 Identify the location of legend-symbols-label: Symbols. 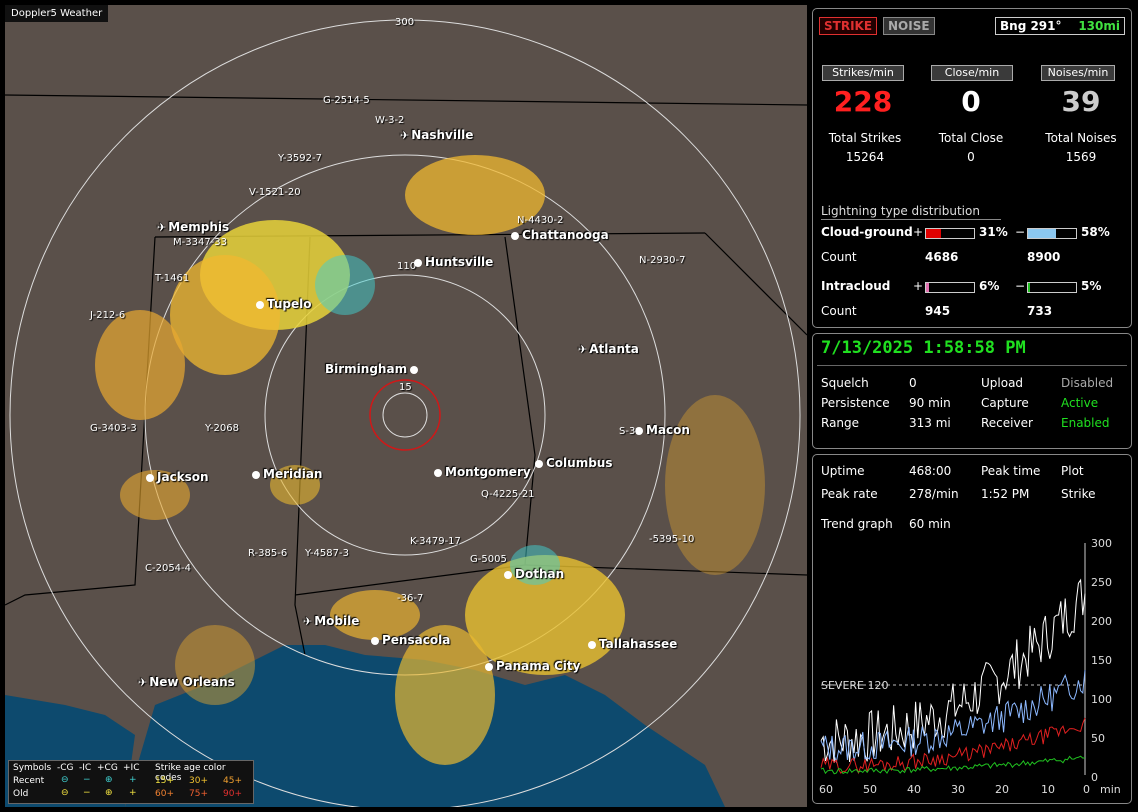
(32, 768).